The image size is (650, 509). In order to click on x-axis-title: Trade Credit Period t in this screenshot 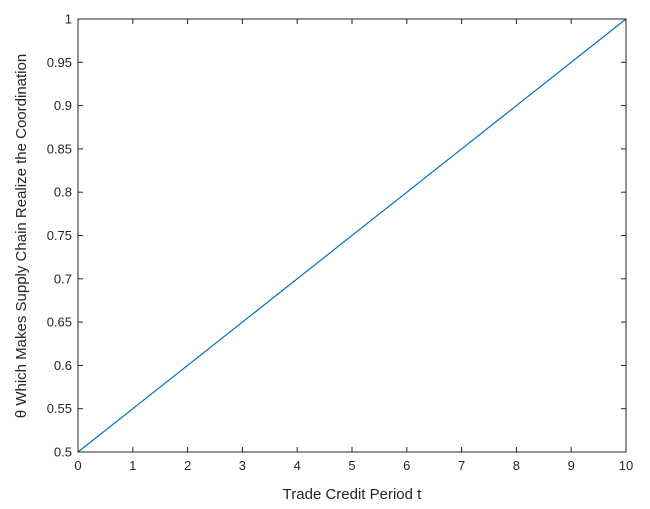, I will do `click(353, 494)`.